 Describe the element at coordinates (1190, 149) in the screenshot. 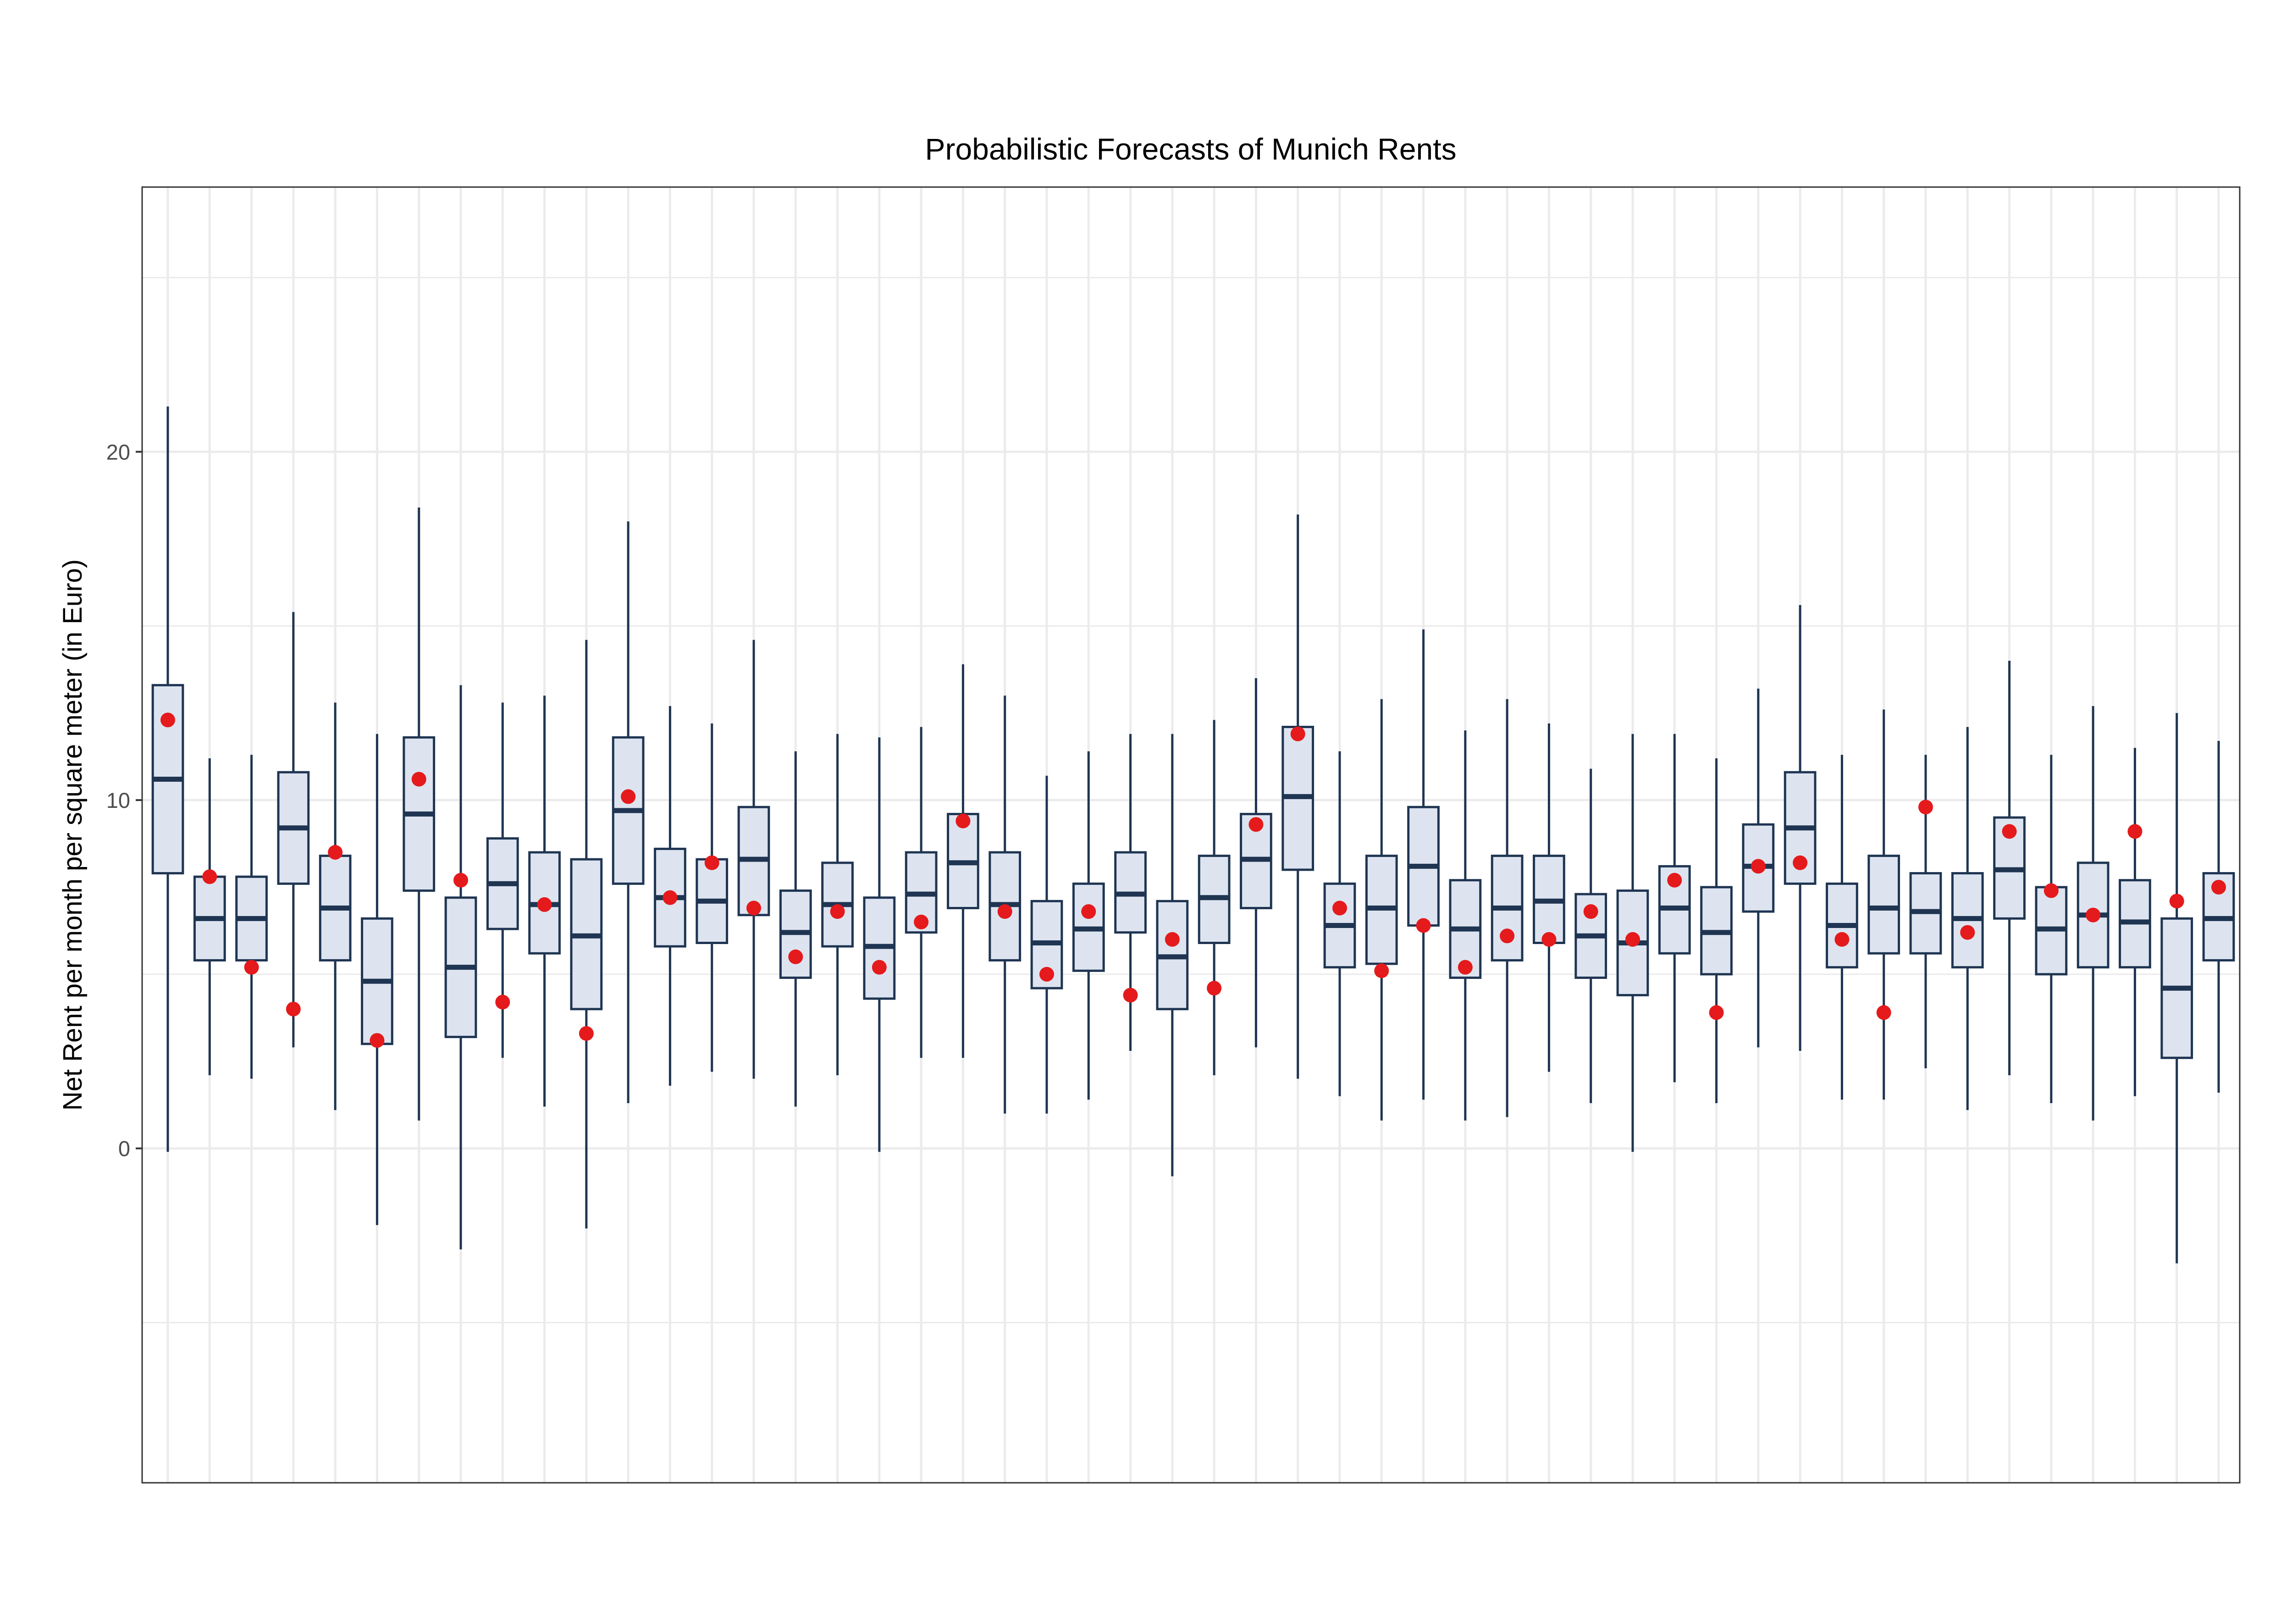

I see `chart-title: Probabilistic Forecasts of Munich Rents` at that location.